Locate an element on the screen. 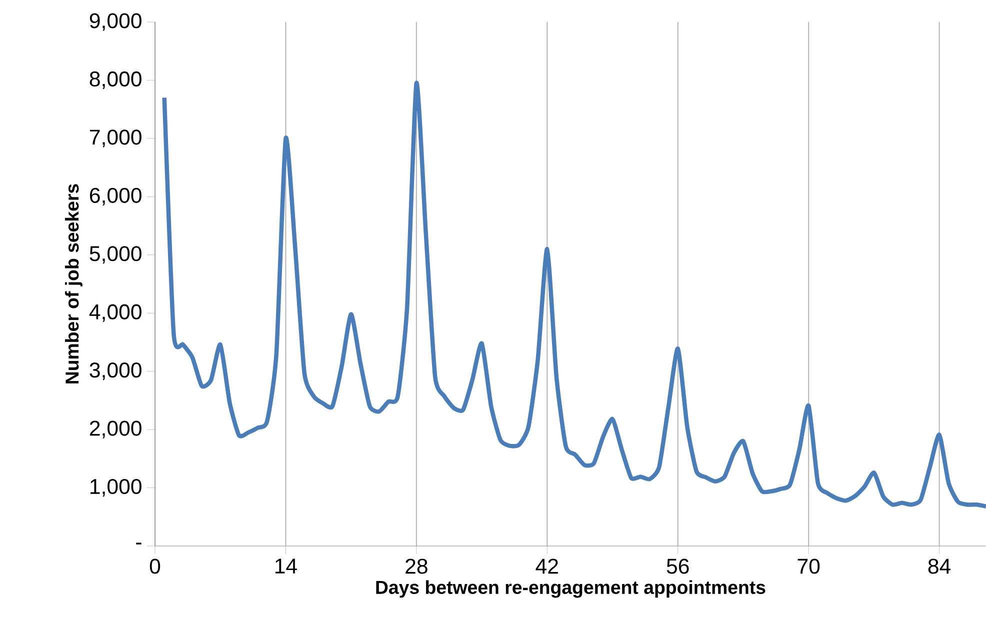  y-tick-label: 4,000 is located at coordinates (115, 313).